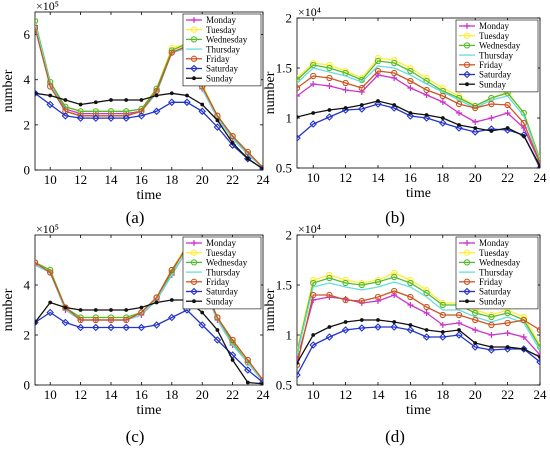  What do you see at coordinates (27, 79) in the screenshot?
I see `y-tick-label: 4` at bounding box center [27, 79].